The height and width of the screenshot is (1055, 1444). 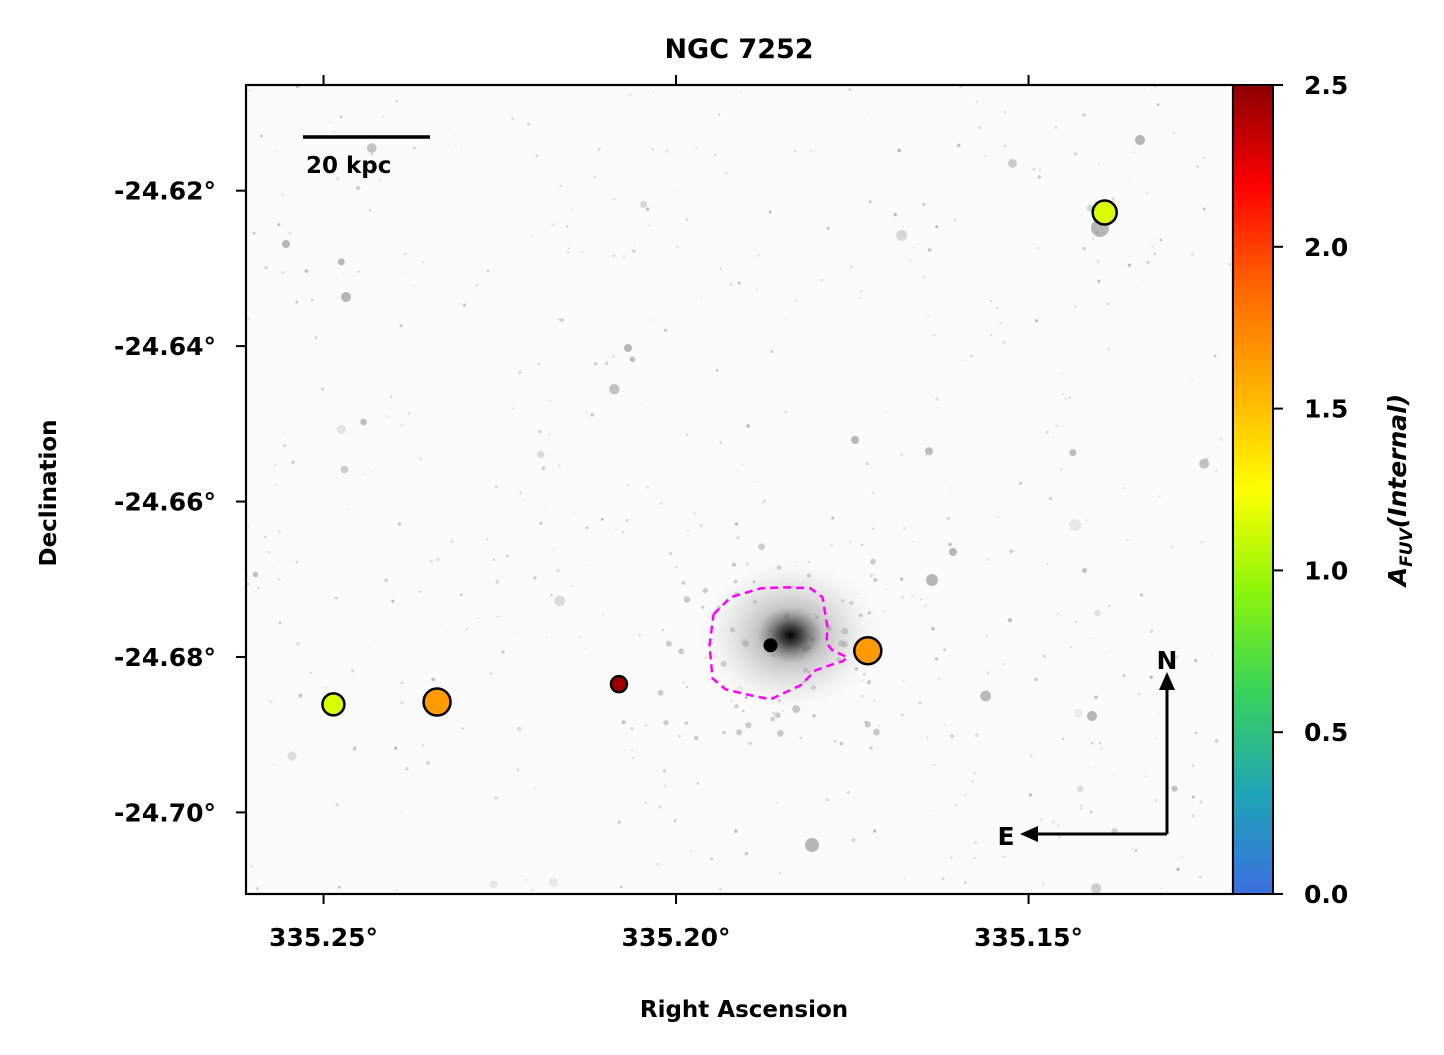 What do you see at coordinates (738, 49) in the screenshot?
I see `chart-title: NGC 7252` at bounding box center [738, 49].